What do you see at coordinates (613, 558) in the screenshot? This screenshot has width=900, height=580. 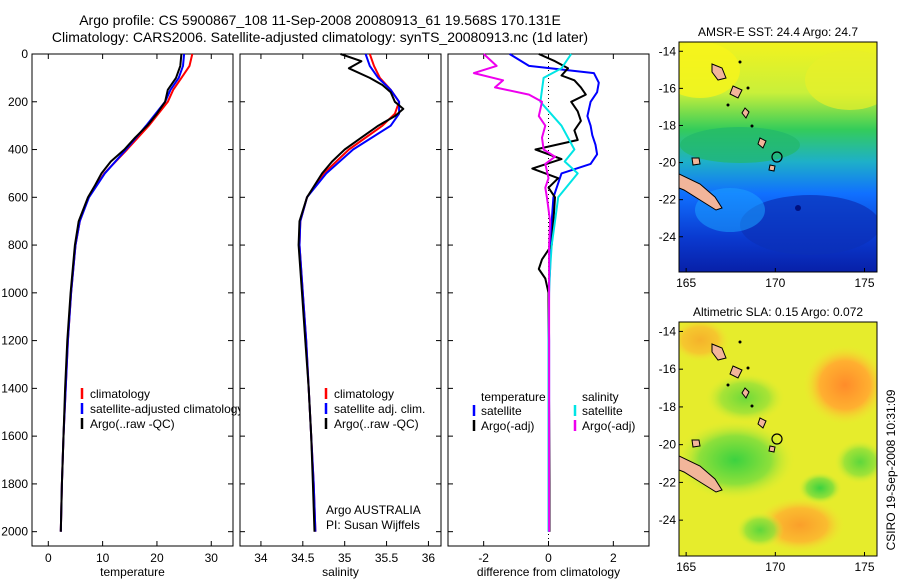 I see `x-tick-label: 2` at bounding box center [613, 558].